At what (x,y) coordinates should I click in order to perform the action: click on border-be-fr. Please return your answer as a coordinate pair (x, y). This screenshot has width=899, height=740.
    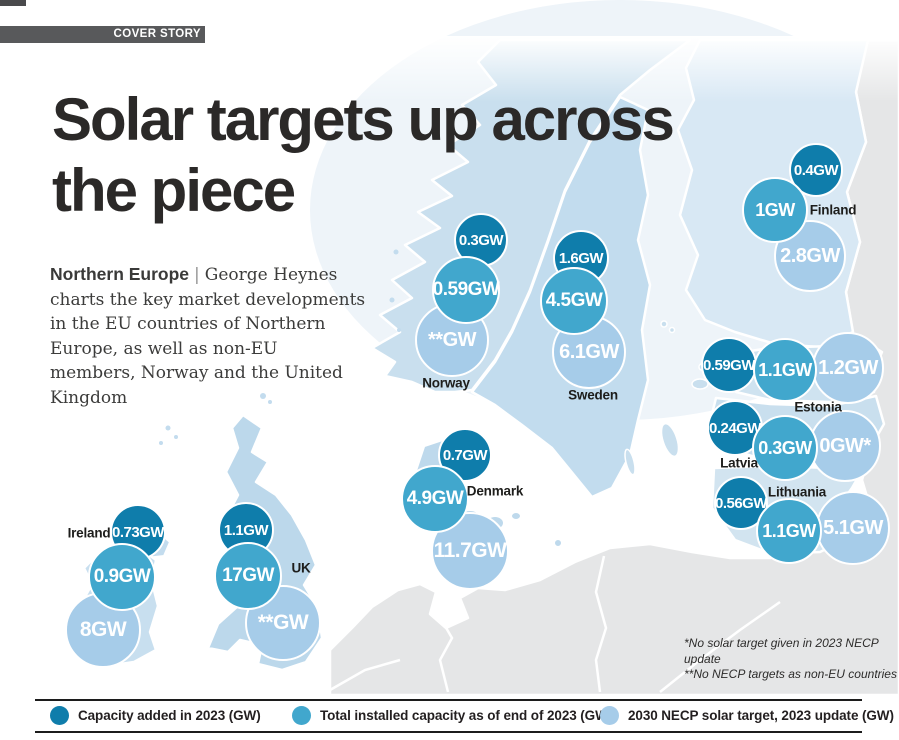
    Looking at the image, I should click on (365, 675).